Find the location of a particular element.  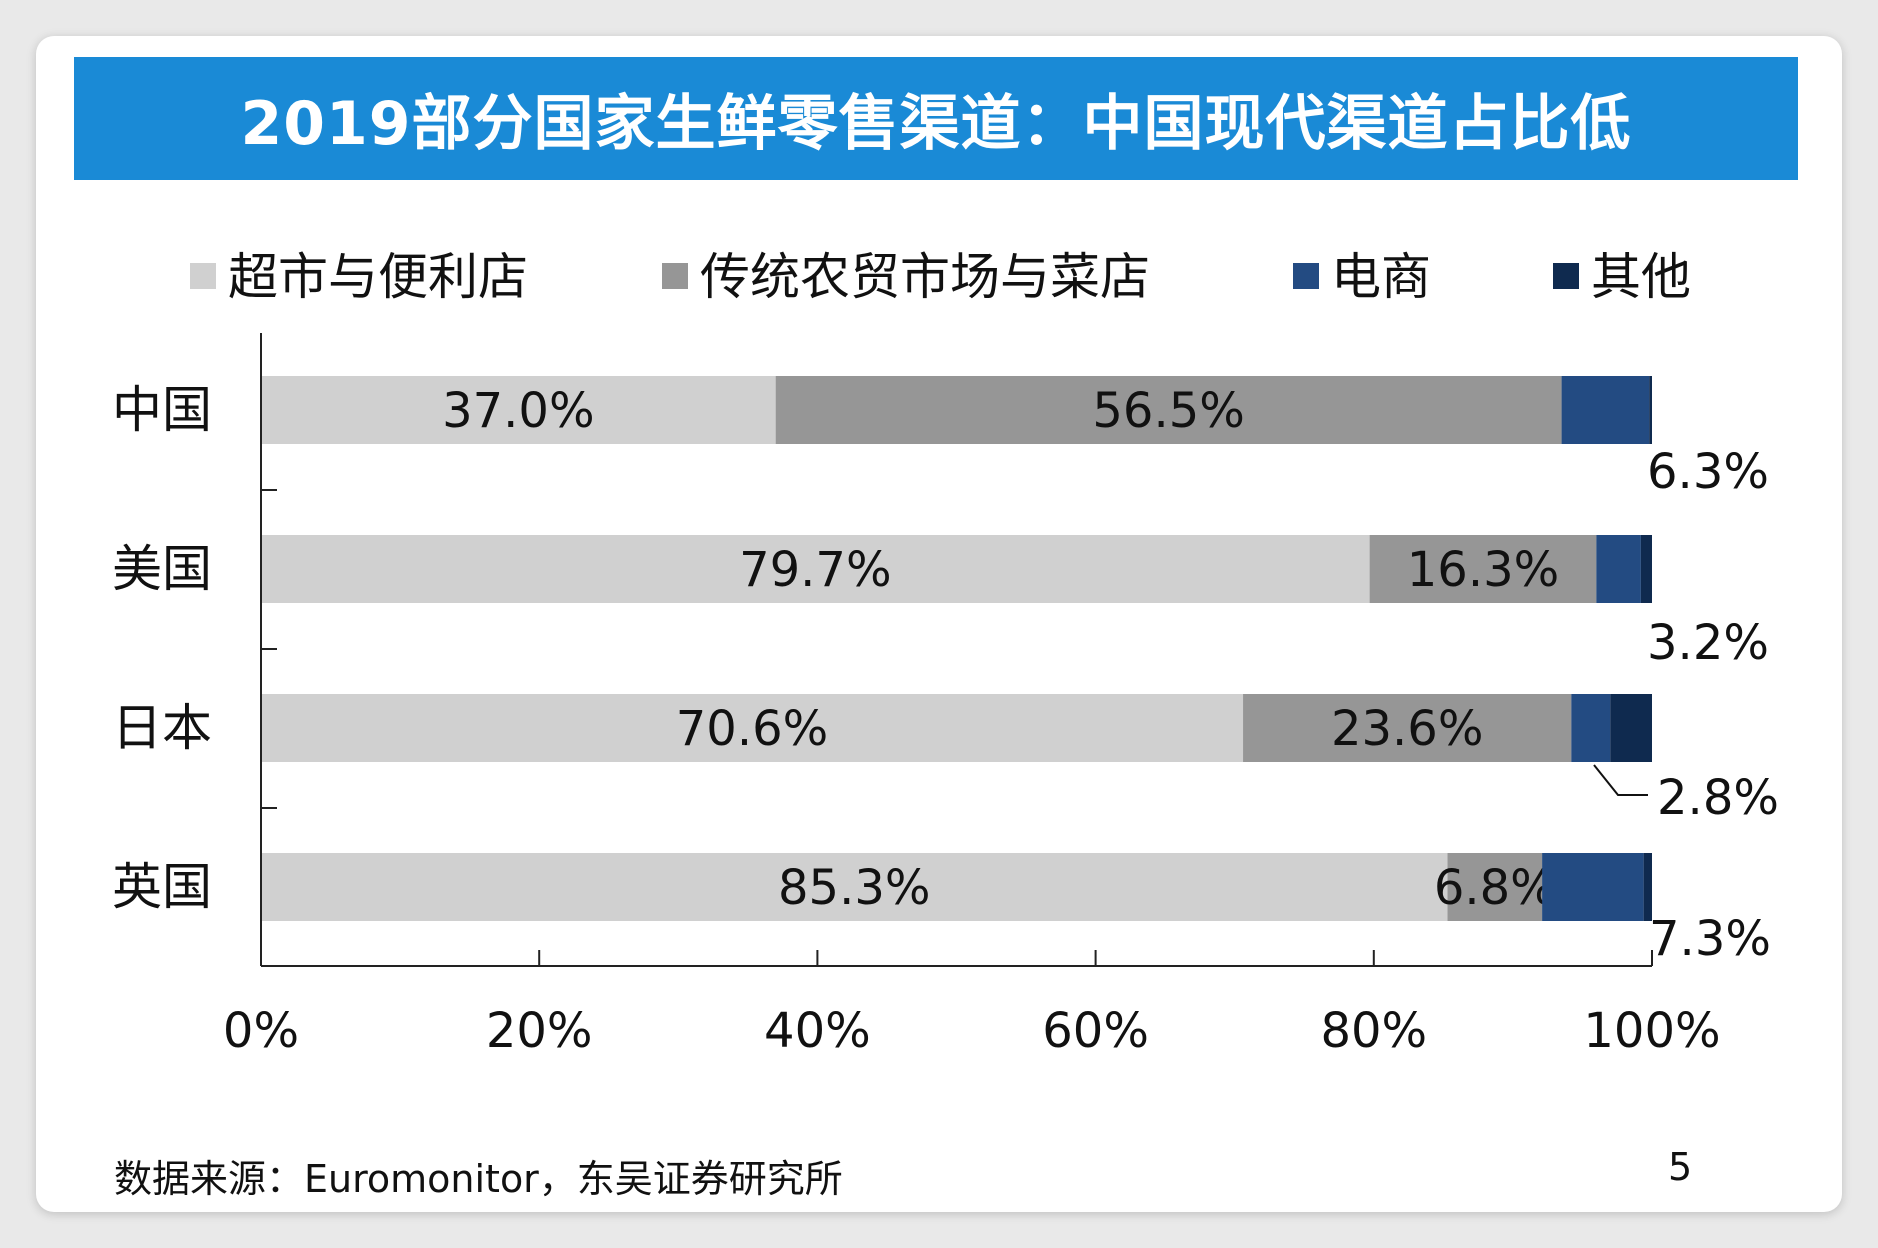

category-label: 中国 is located at coordinates (162, 410).